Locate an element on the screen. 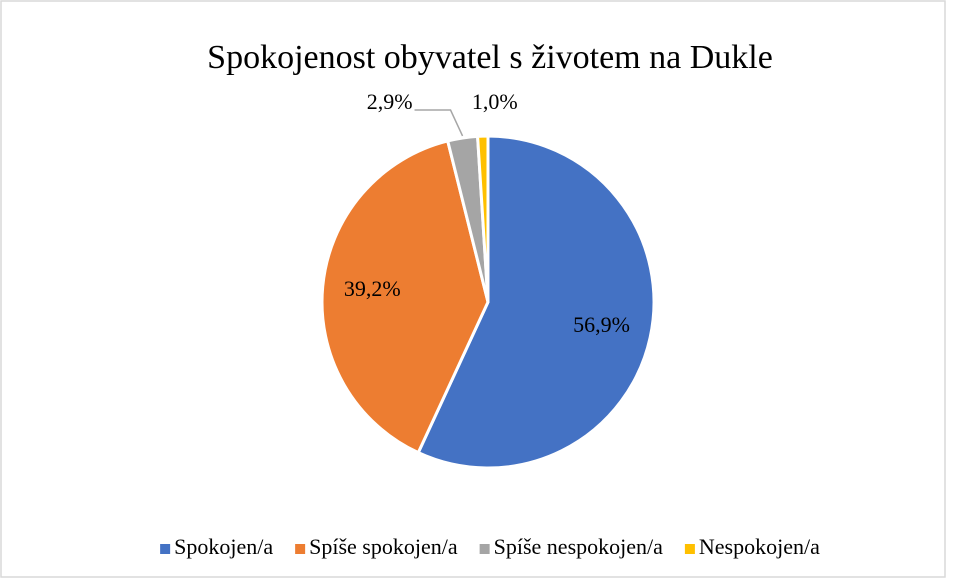  legend-label: Spíše spokojen/a is located at coordinates (383, 546).